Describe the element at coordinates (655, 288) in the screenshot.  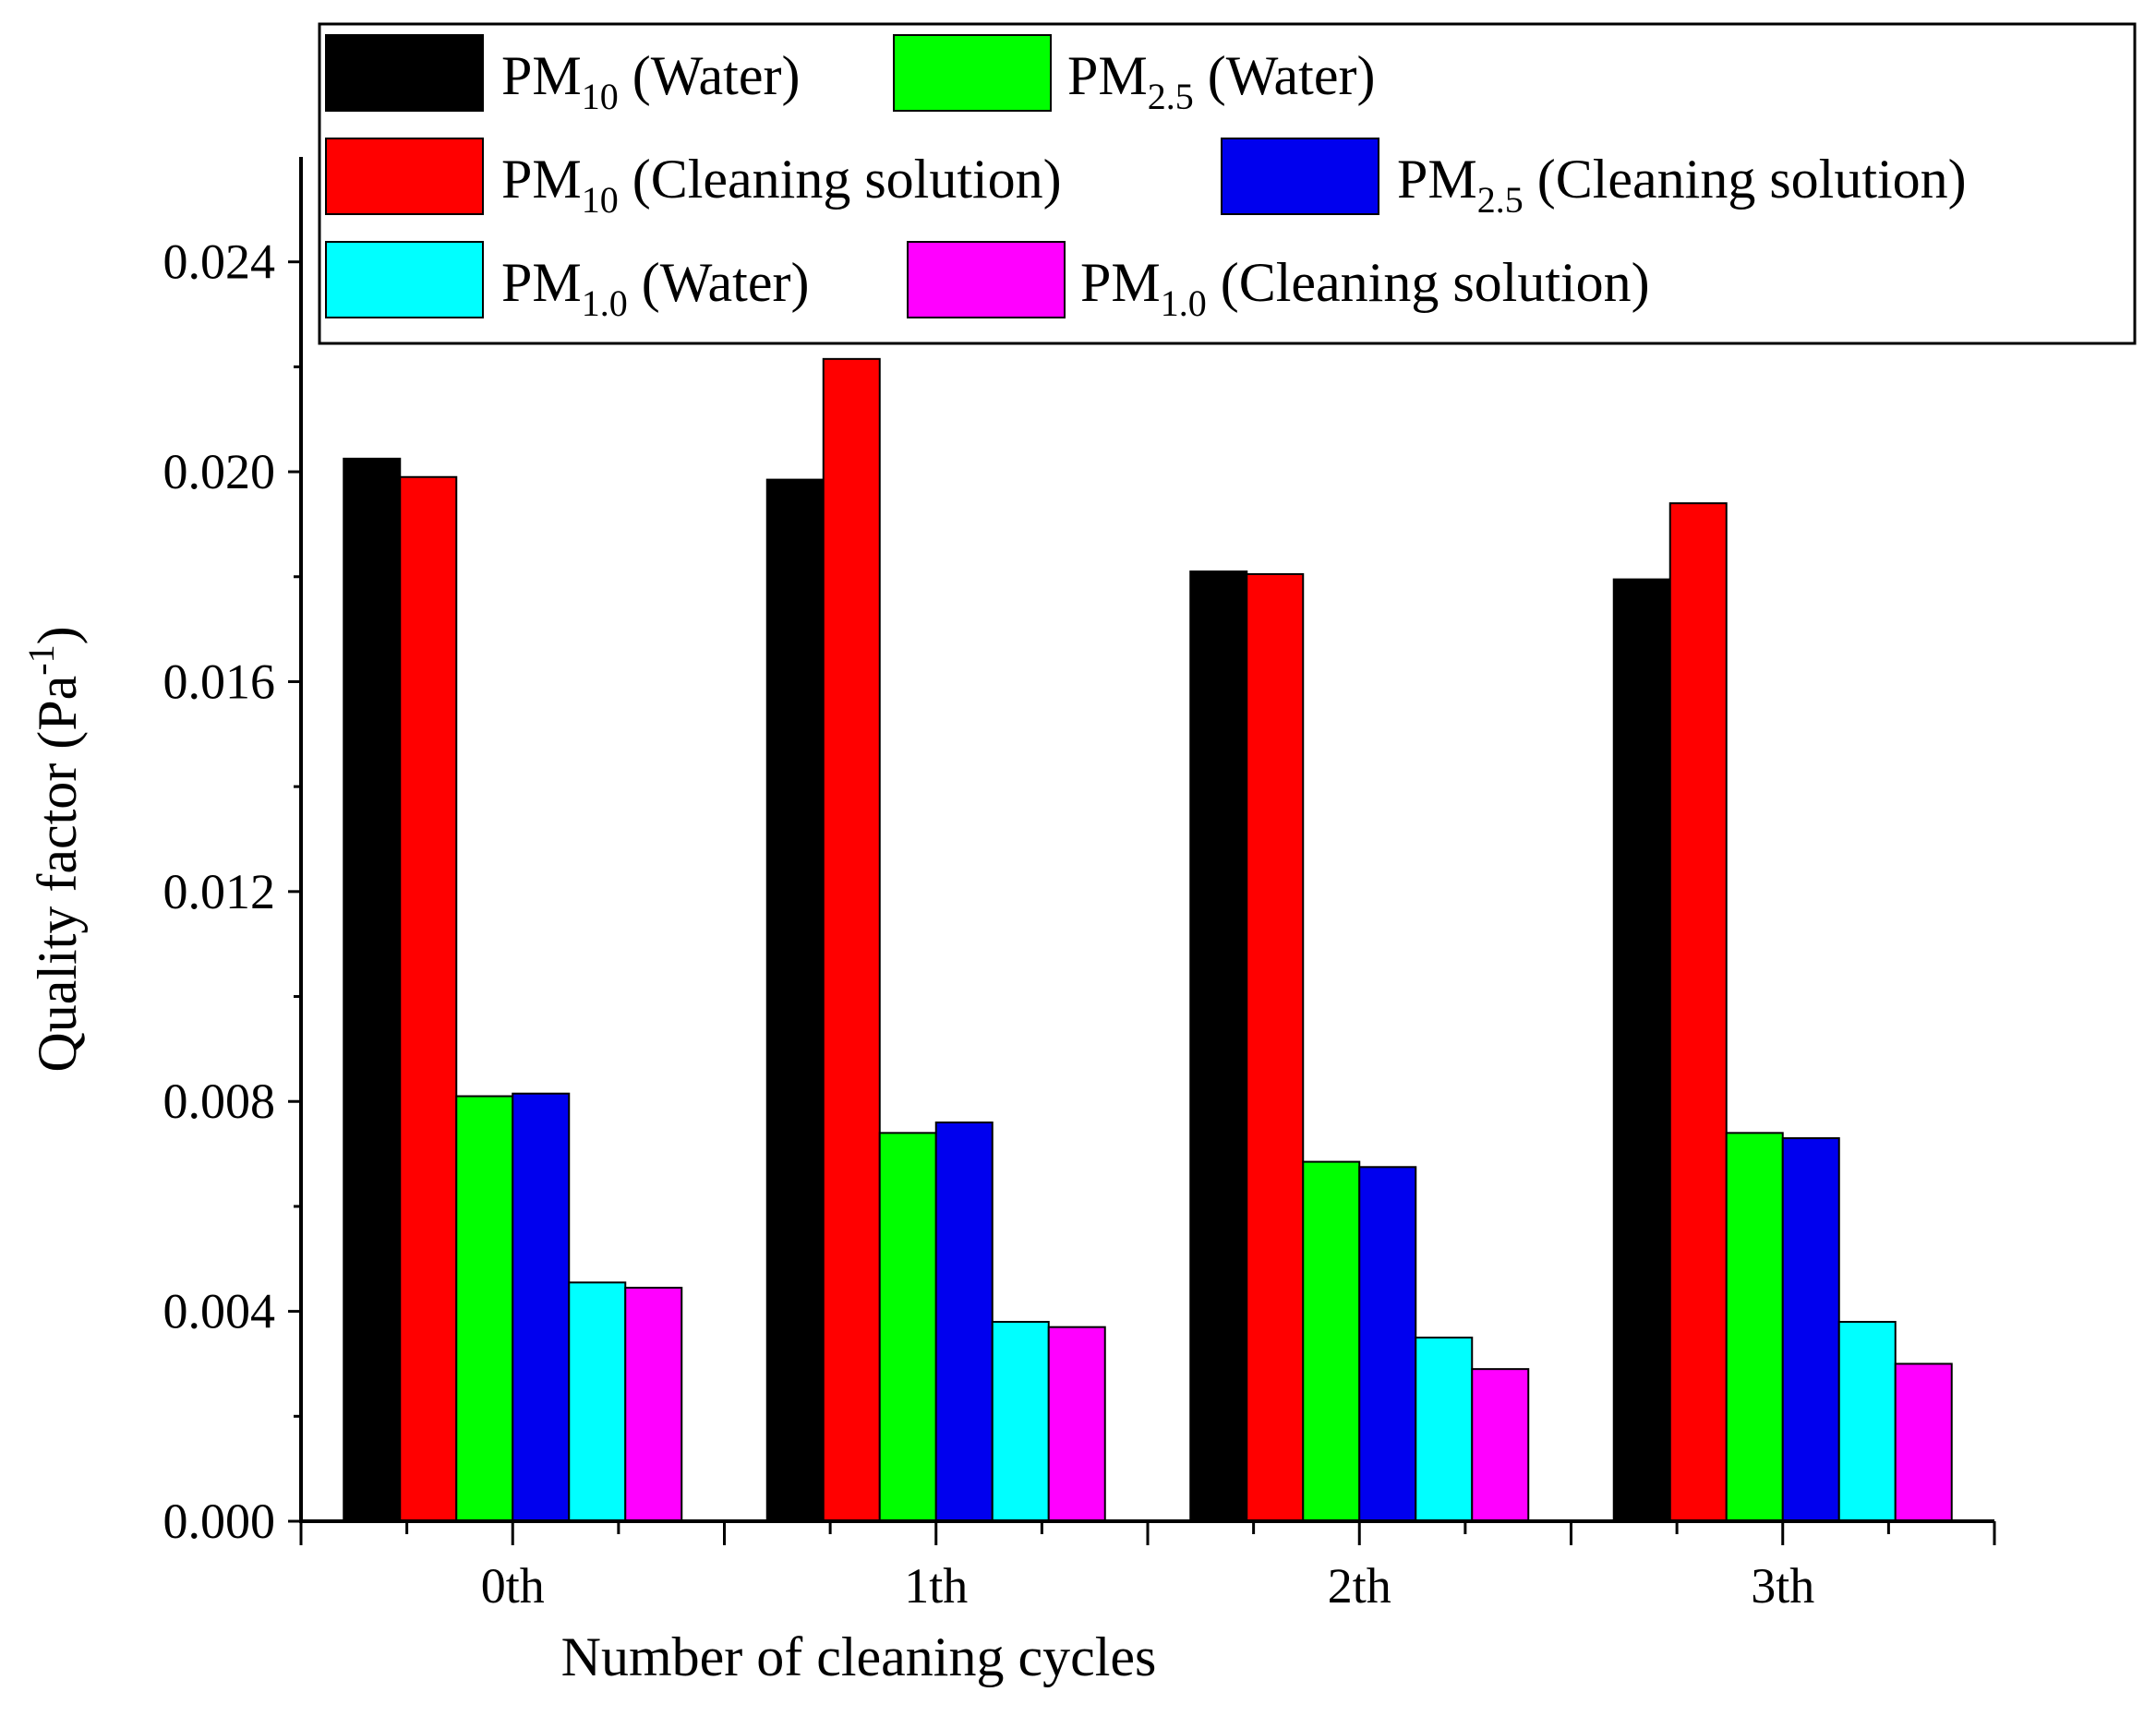
I see `legend-label: PM1.0 (Water)` at that location.